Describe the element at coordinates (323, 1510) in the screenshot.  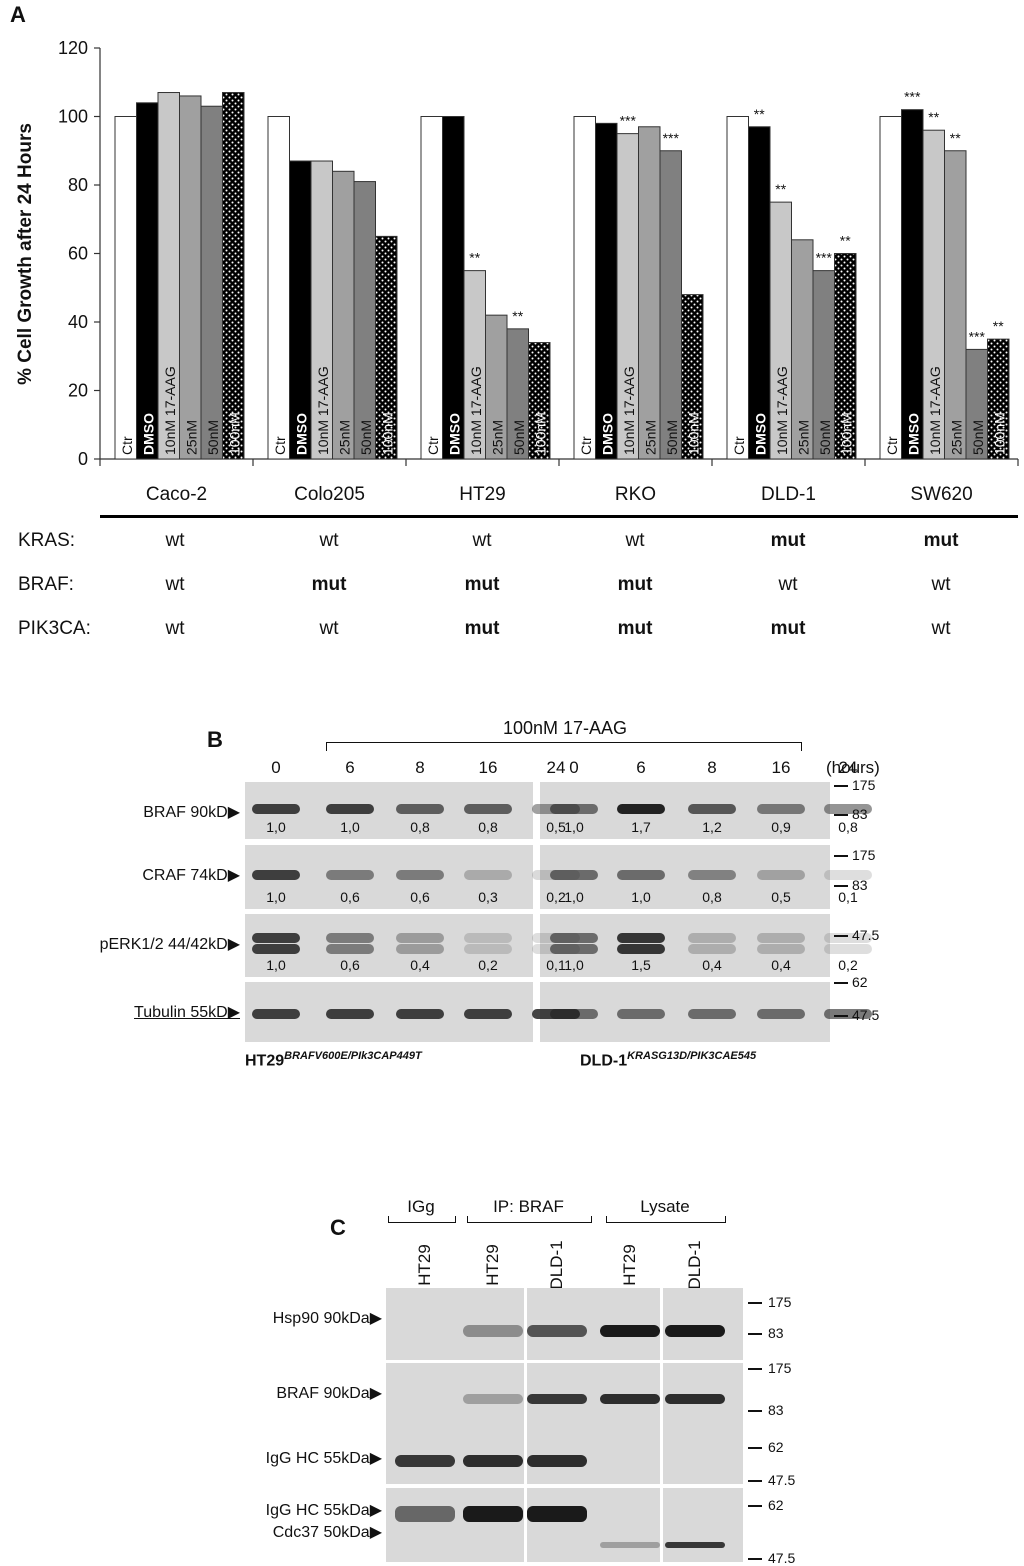
I see `blot-row-label: IgG HC 55kDa▶` at that location.